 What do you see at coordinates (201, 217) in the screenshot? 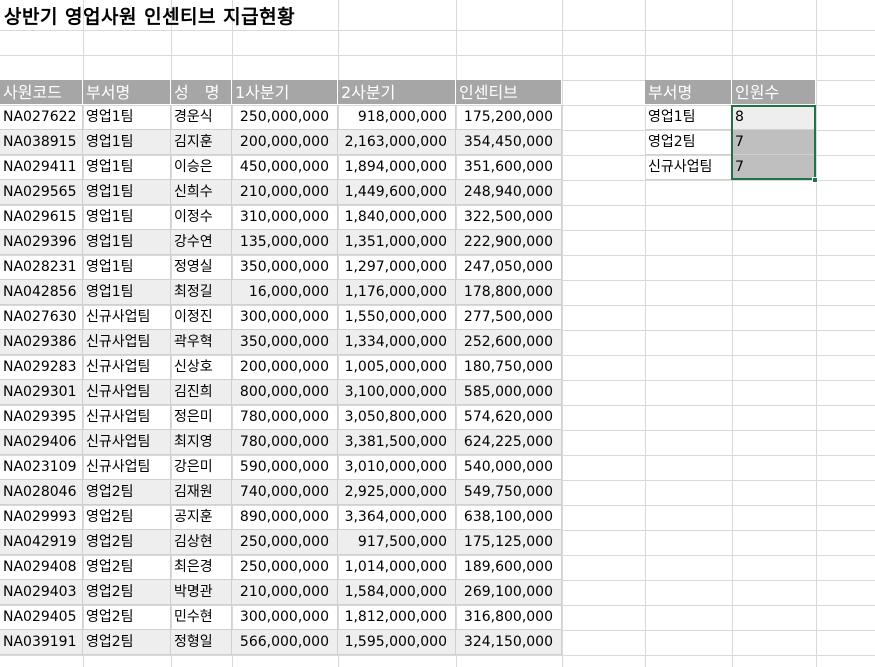
I see `cell-name: 이정수` at bounding box center [201, 217].